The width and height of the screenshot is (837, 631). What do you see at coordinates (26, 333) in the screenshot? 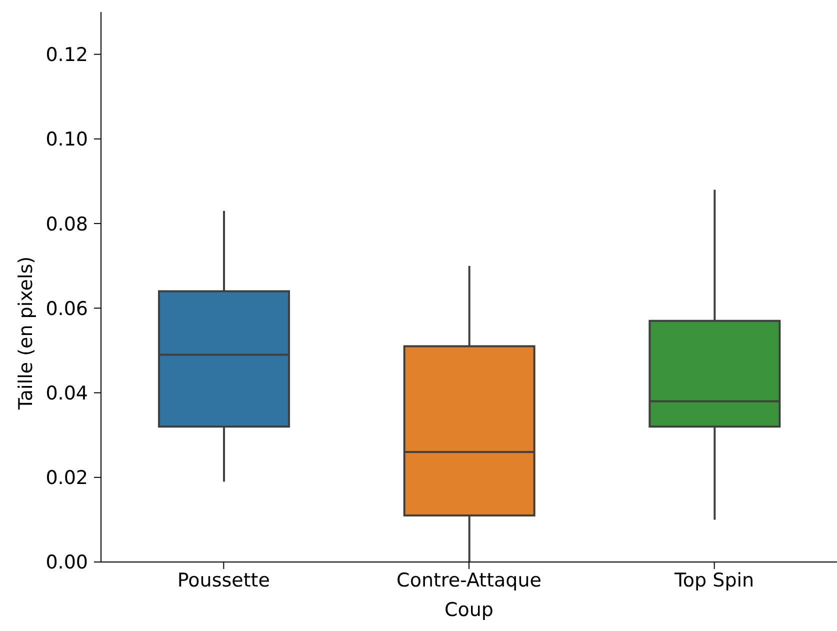
I see `y-axis-title: Taille (en pixels)` at bounding box center [26, 333].